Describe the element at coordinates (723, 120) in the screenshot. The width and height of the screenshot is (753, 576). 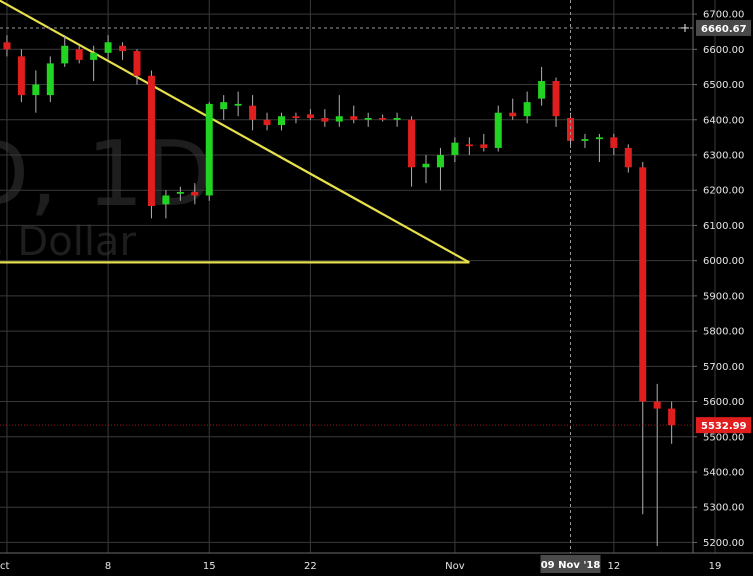
I see `price-tick-label: 6400.00` at that location.